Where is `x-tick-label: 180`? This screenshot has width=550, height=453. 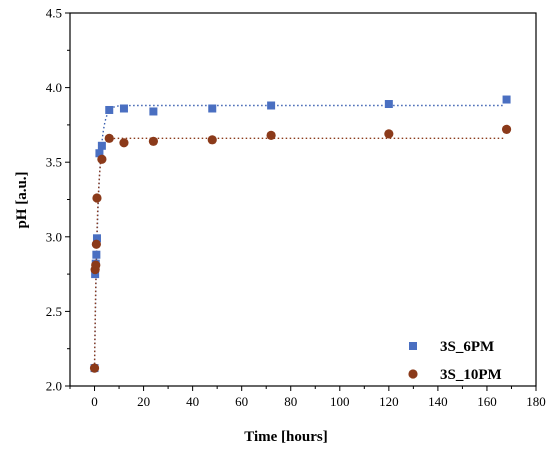
x-tick-label: 180 is located at coordinates (536, 401).